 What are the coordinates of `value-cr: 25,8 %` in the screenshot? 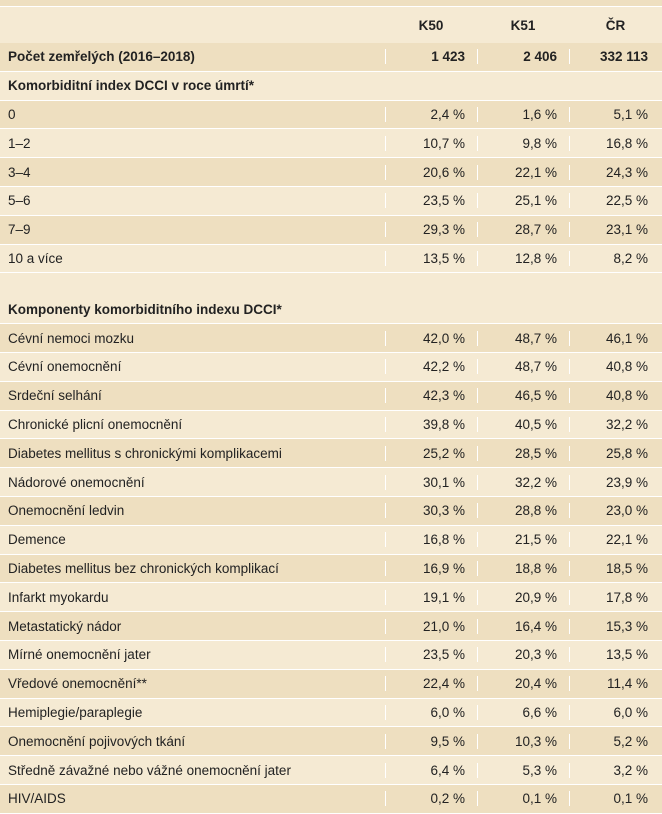 It's located at (615, 453).